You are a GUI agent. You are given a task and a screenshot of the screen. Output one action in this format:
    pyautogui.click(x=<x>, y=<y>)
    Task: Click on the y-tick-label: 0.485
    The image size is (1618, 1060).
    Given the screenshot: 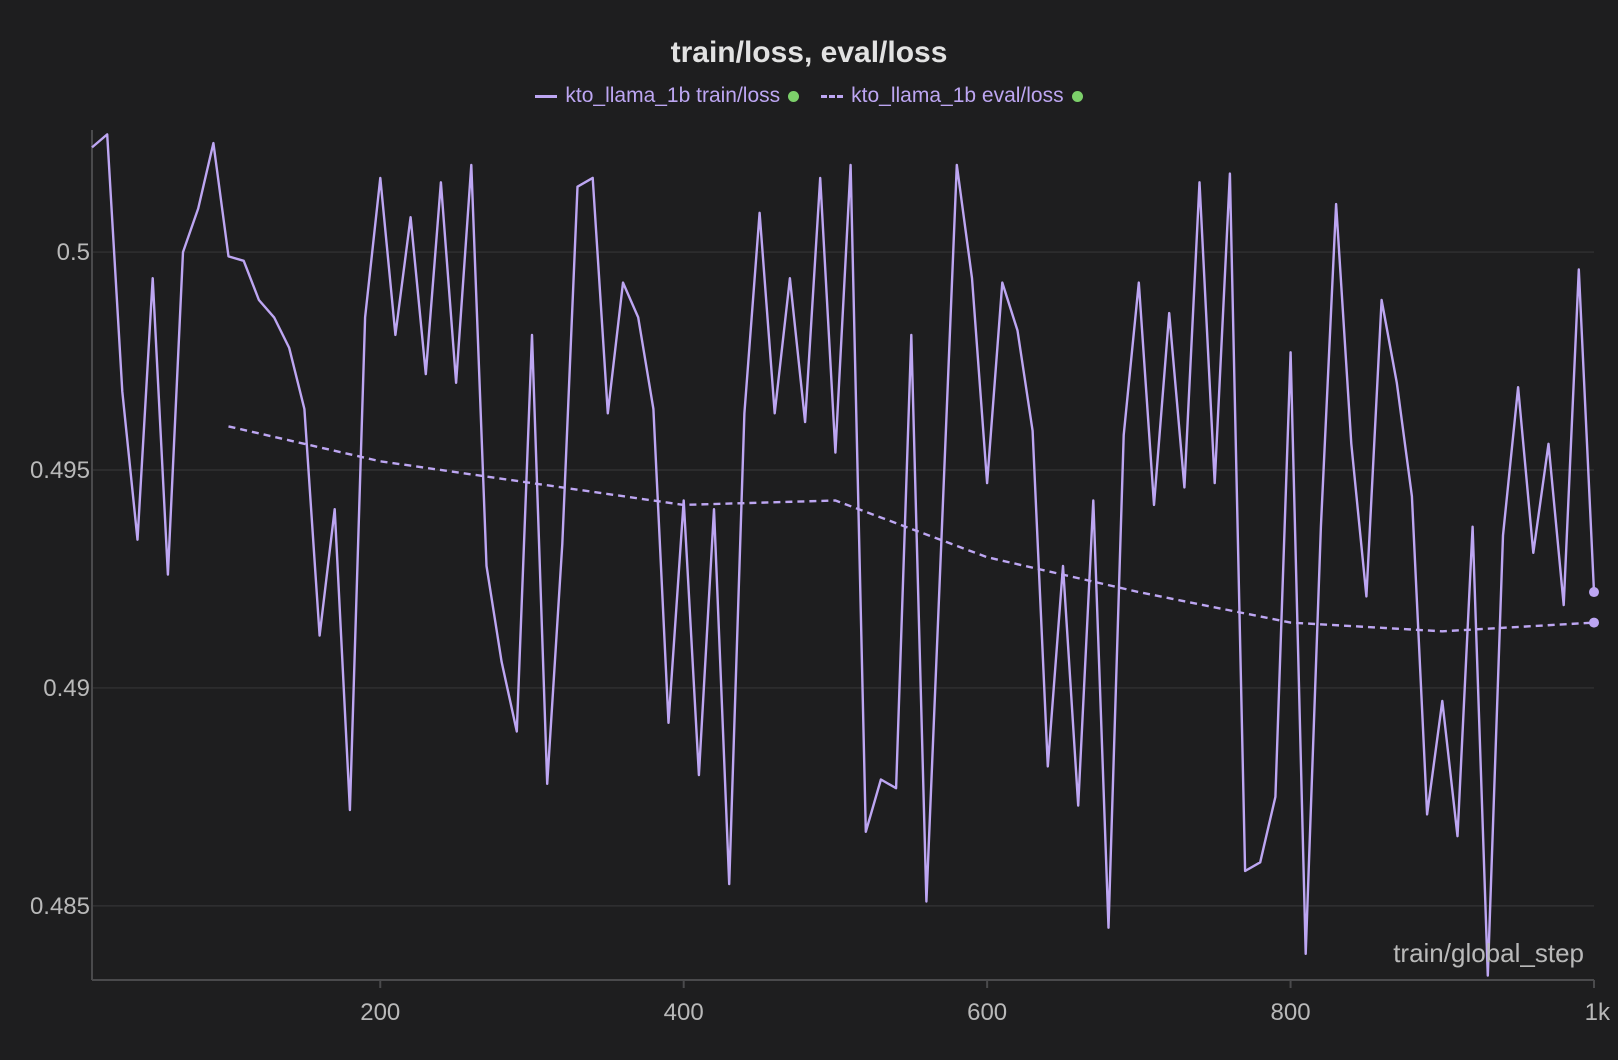 What is the action you would take?
    pyautogui.click(x=60, y=906)
    